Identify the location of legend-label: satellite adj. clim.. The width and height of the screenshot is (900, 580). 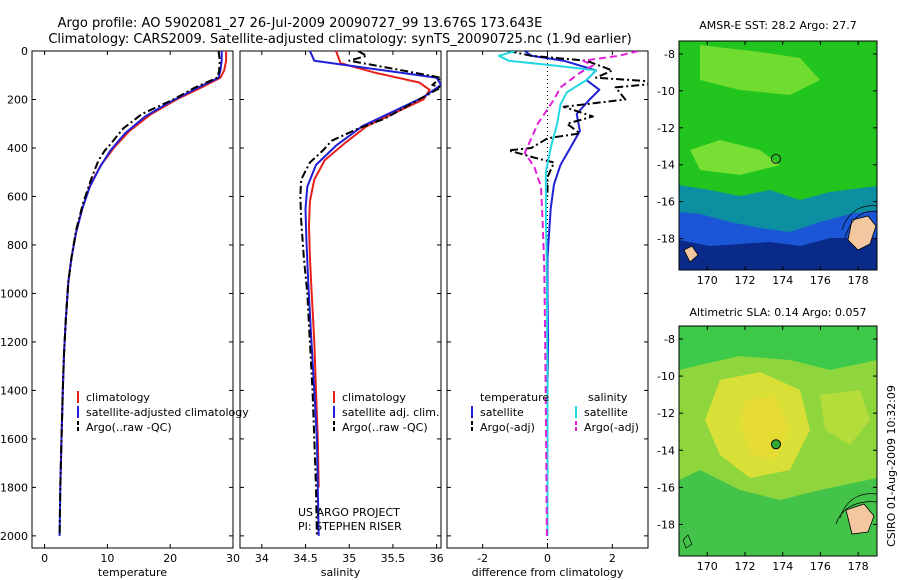
(390, 412).